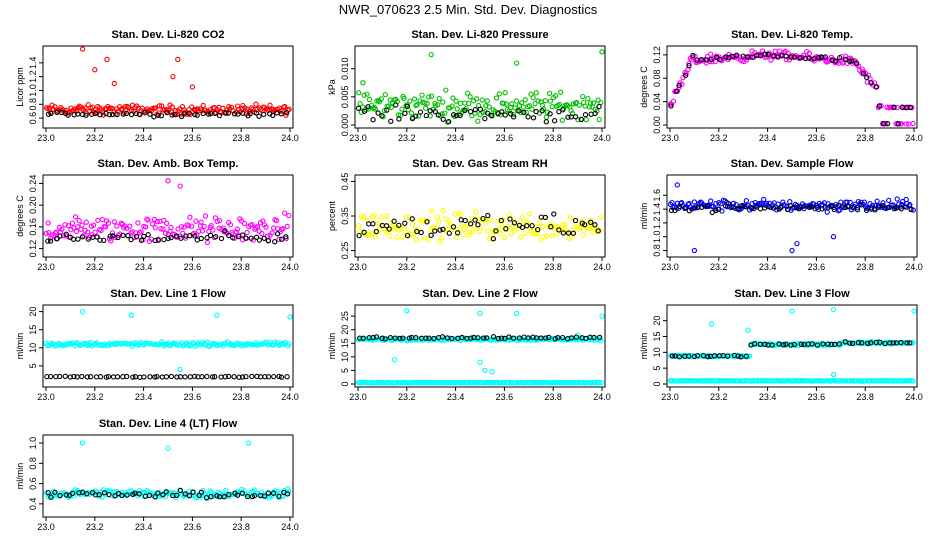  What do you see at coordinates (644, 216) in the screenshot?
I see `y-axis-label: ml/min` at bounding box center [644, 216].